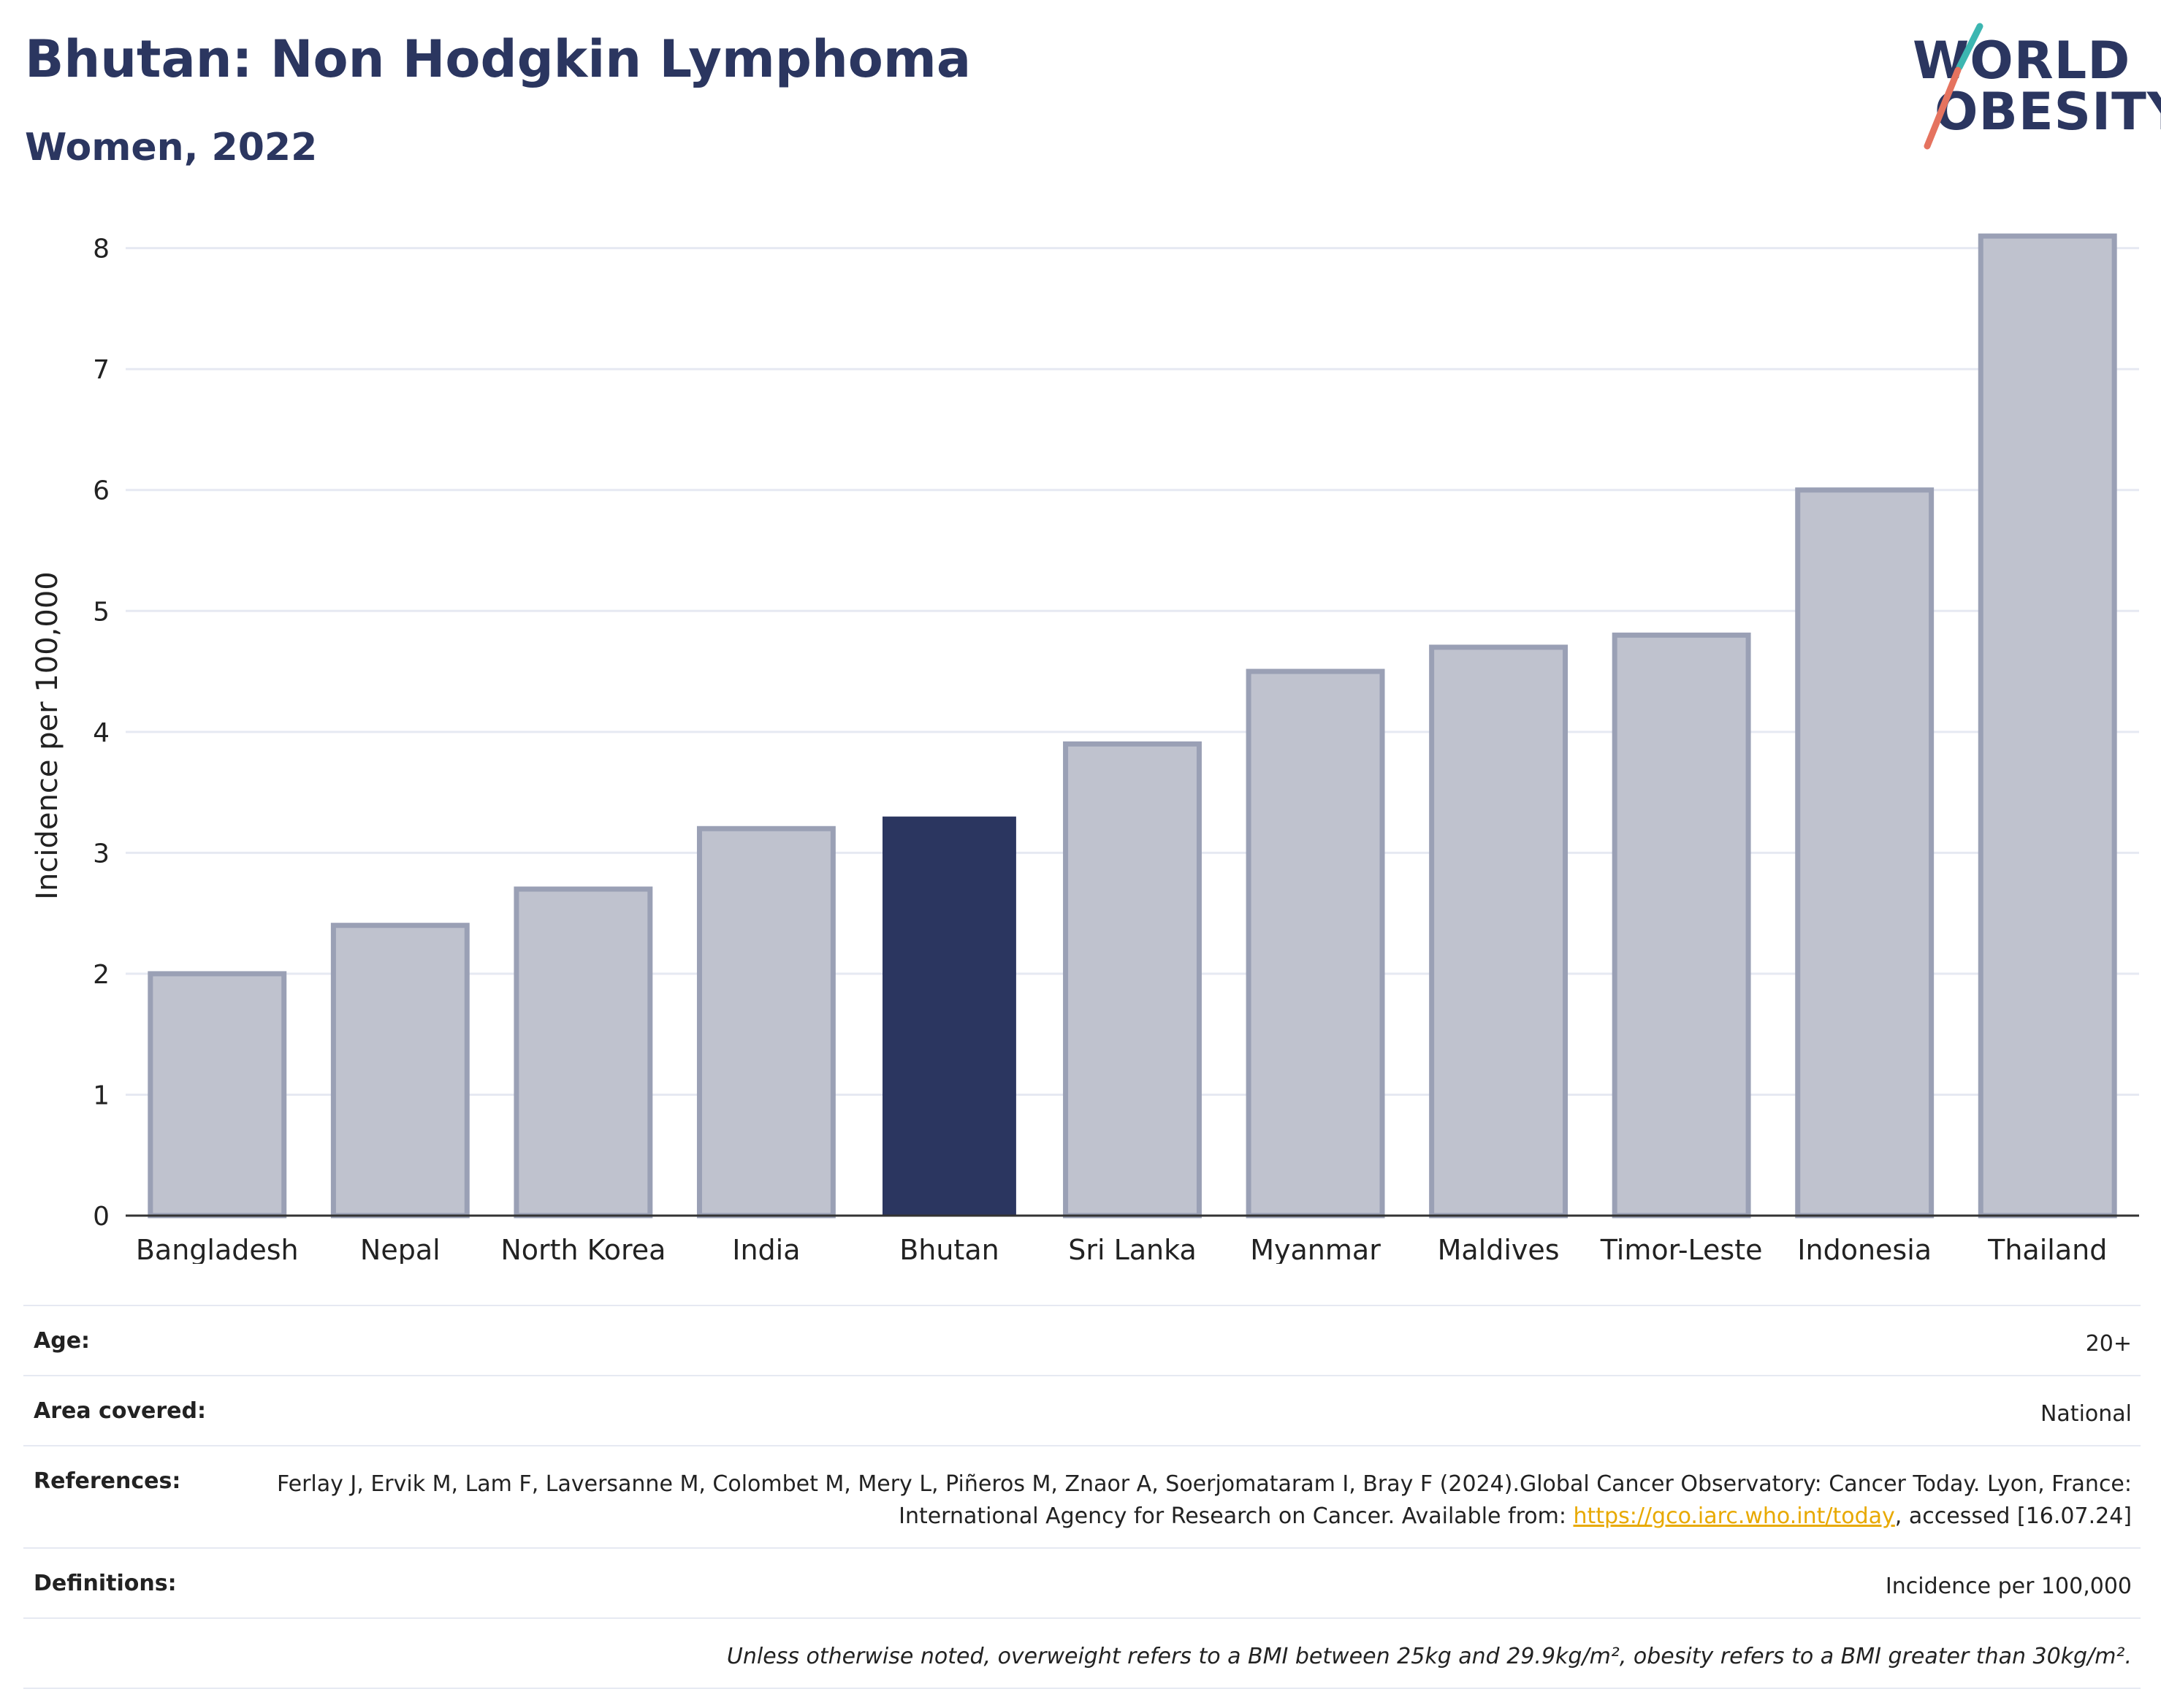  I want to click on y-tick-label: 5, so click(102, 612).